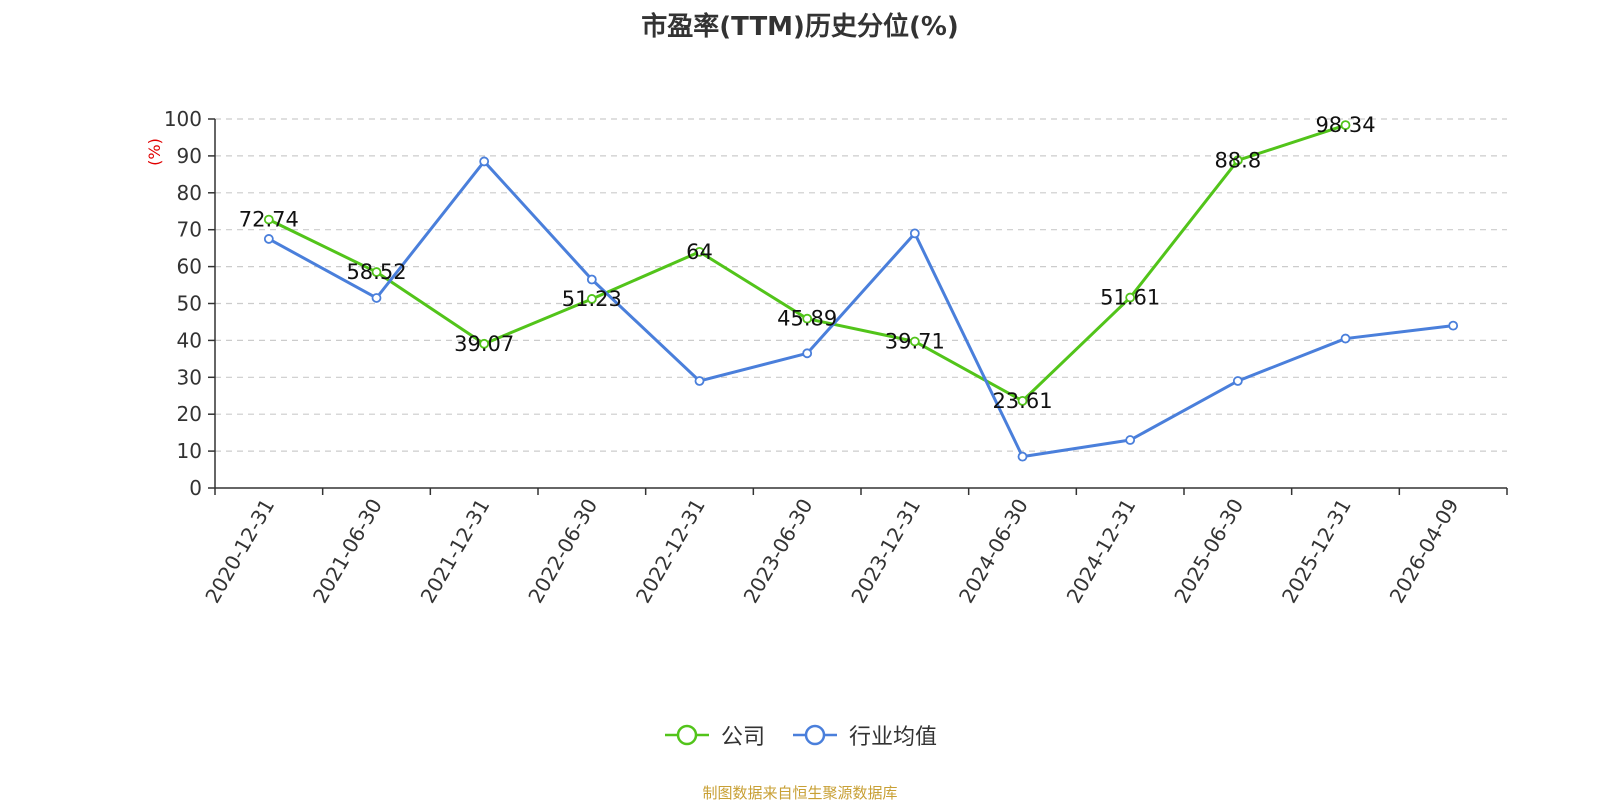  What do you see at coordinates (189, 267) in the screenshot?
I see `y-tick-label: 60` at bounding box center [189, 267].